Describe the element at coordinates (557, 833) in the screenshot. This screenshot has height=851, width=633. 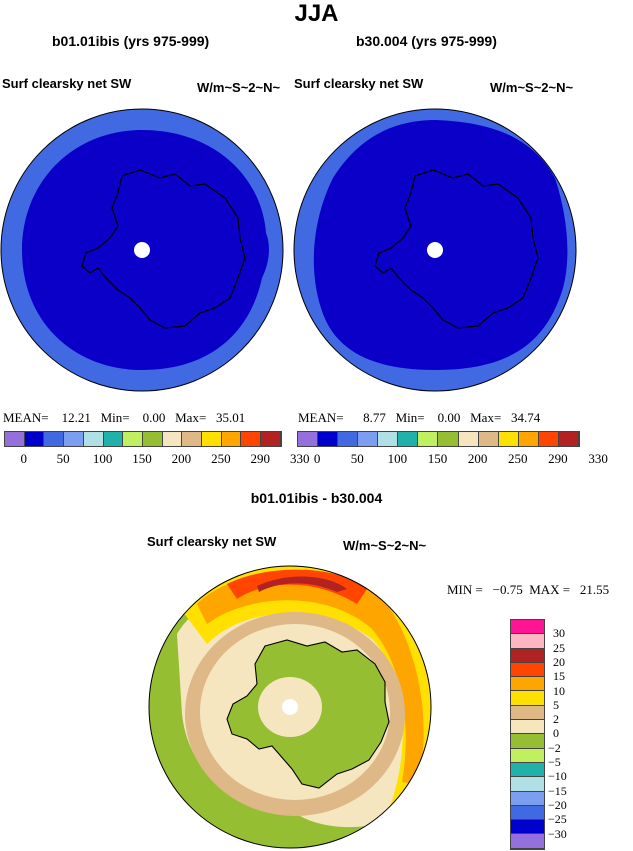
I see `colorbar-label: −30` at that location.